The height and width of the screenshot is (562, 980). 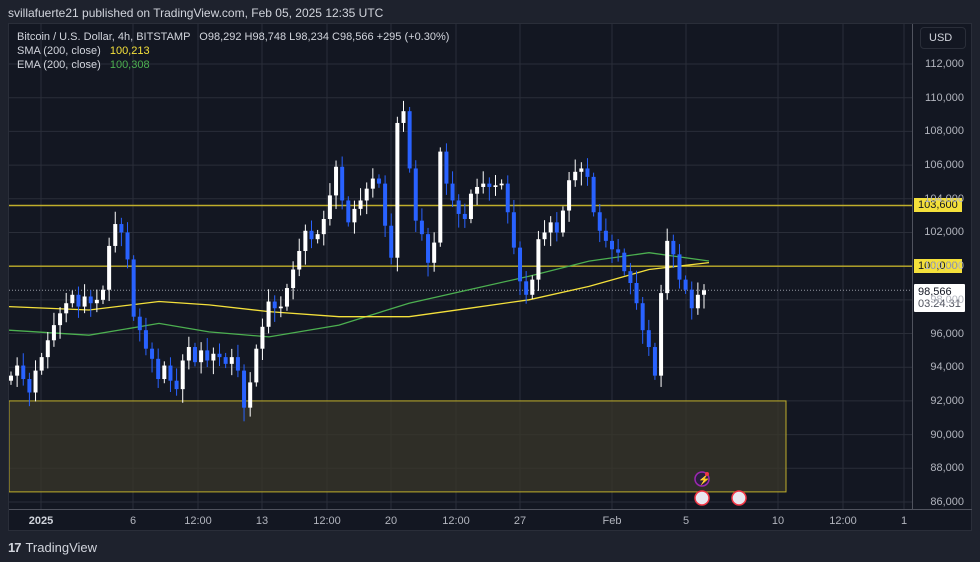 I want to click on price-tick: 100,000, so click(x=944, y=266).